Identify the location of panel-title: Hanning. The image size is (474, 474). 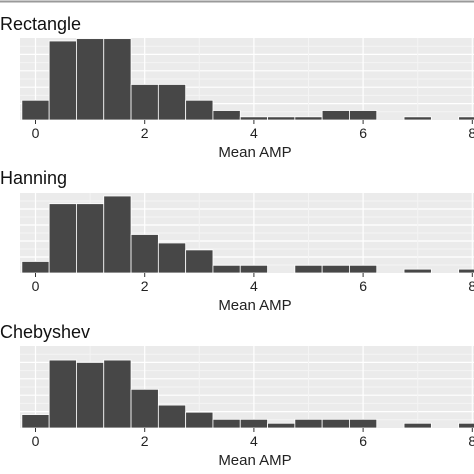
(33, 178).